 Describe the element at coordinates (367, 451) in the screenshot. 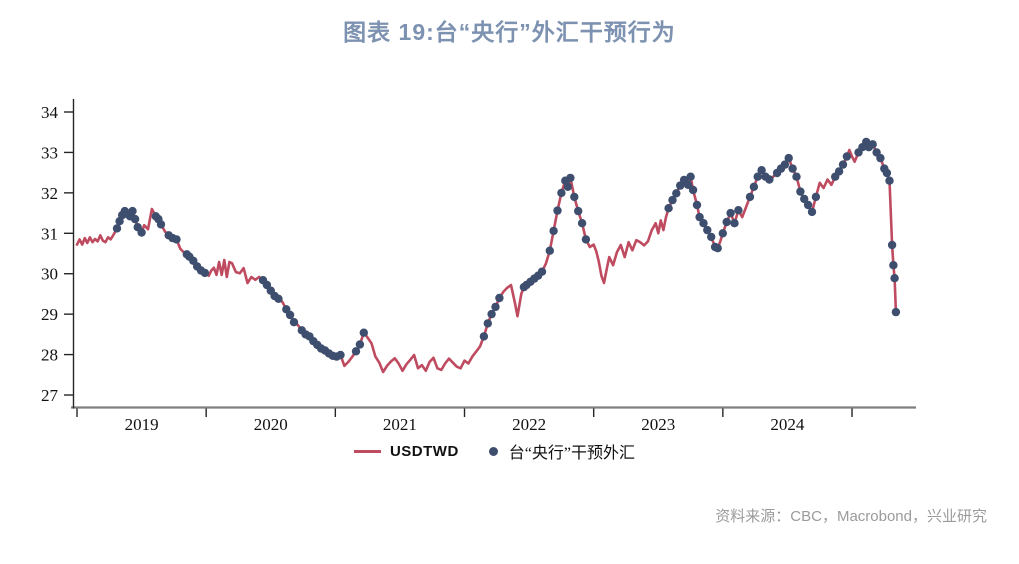

I see `legend-line-swatch` at that location.